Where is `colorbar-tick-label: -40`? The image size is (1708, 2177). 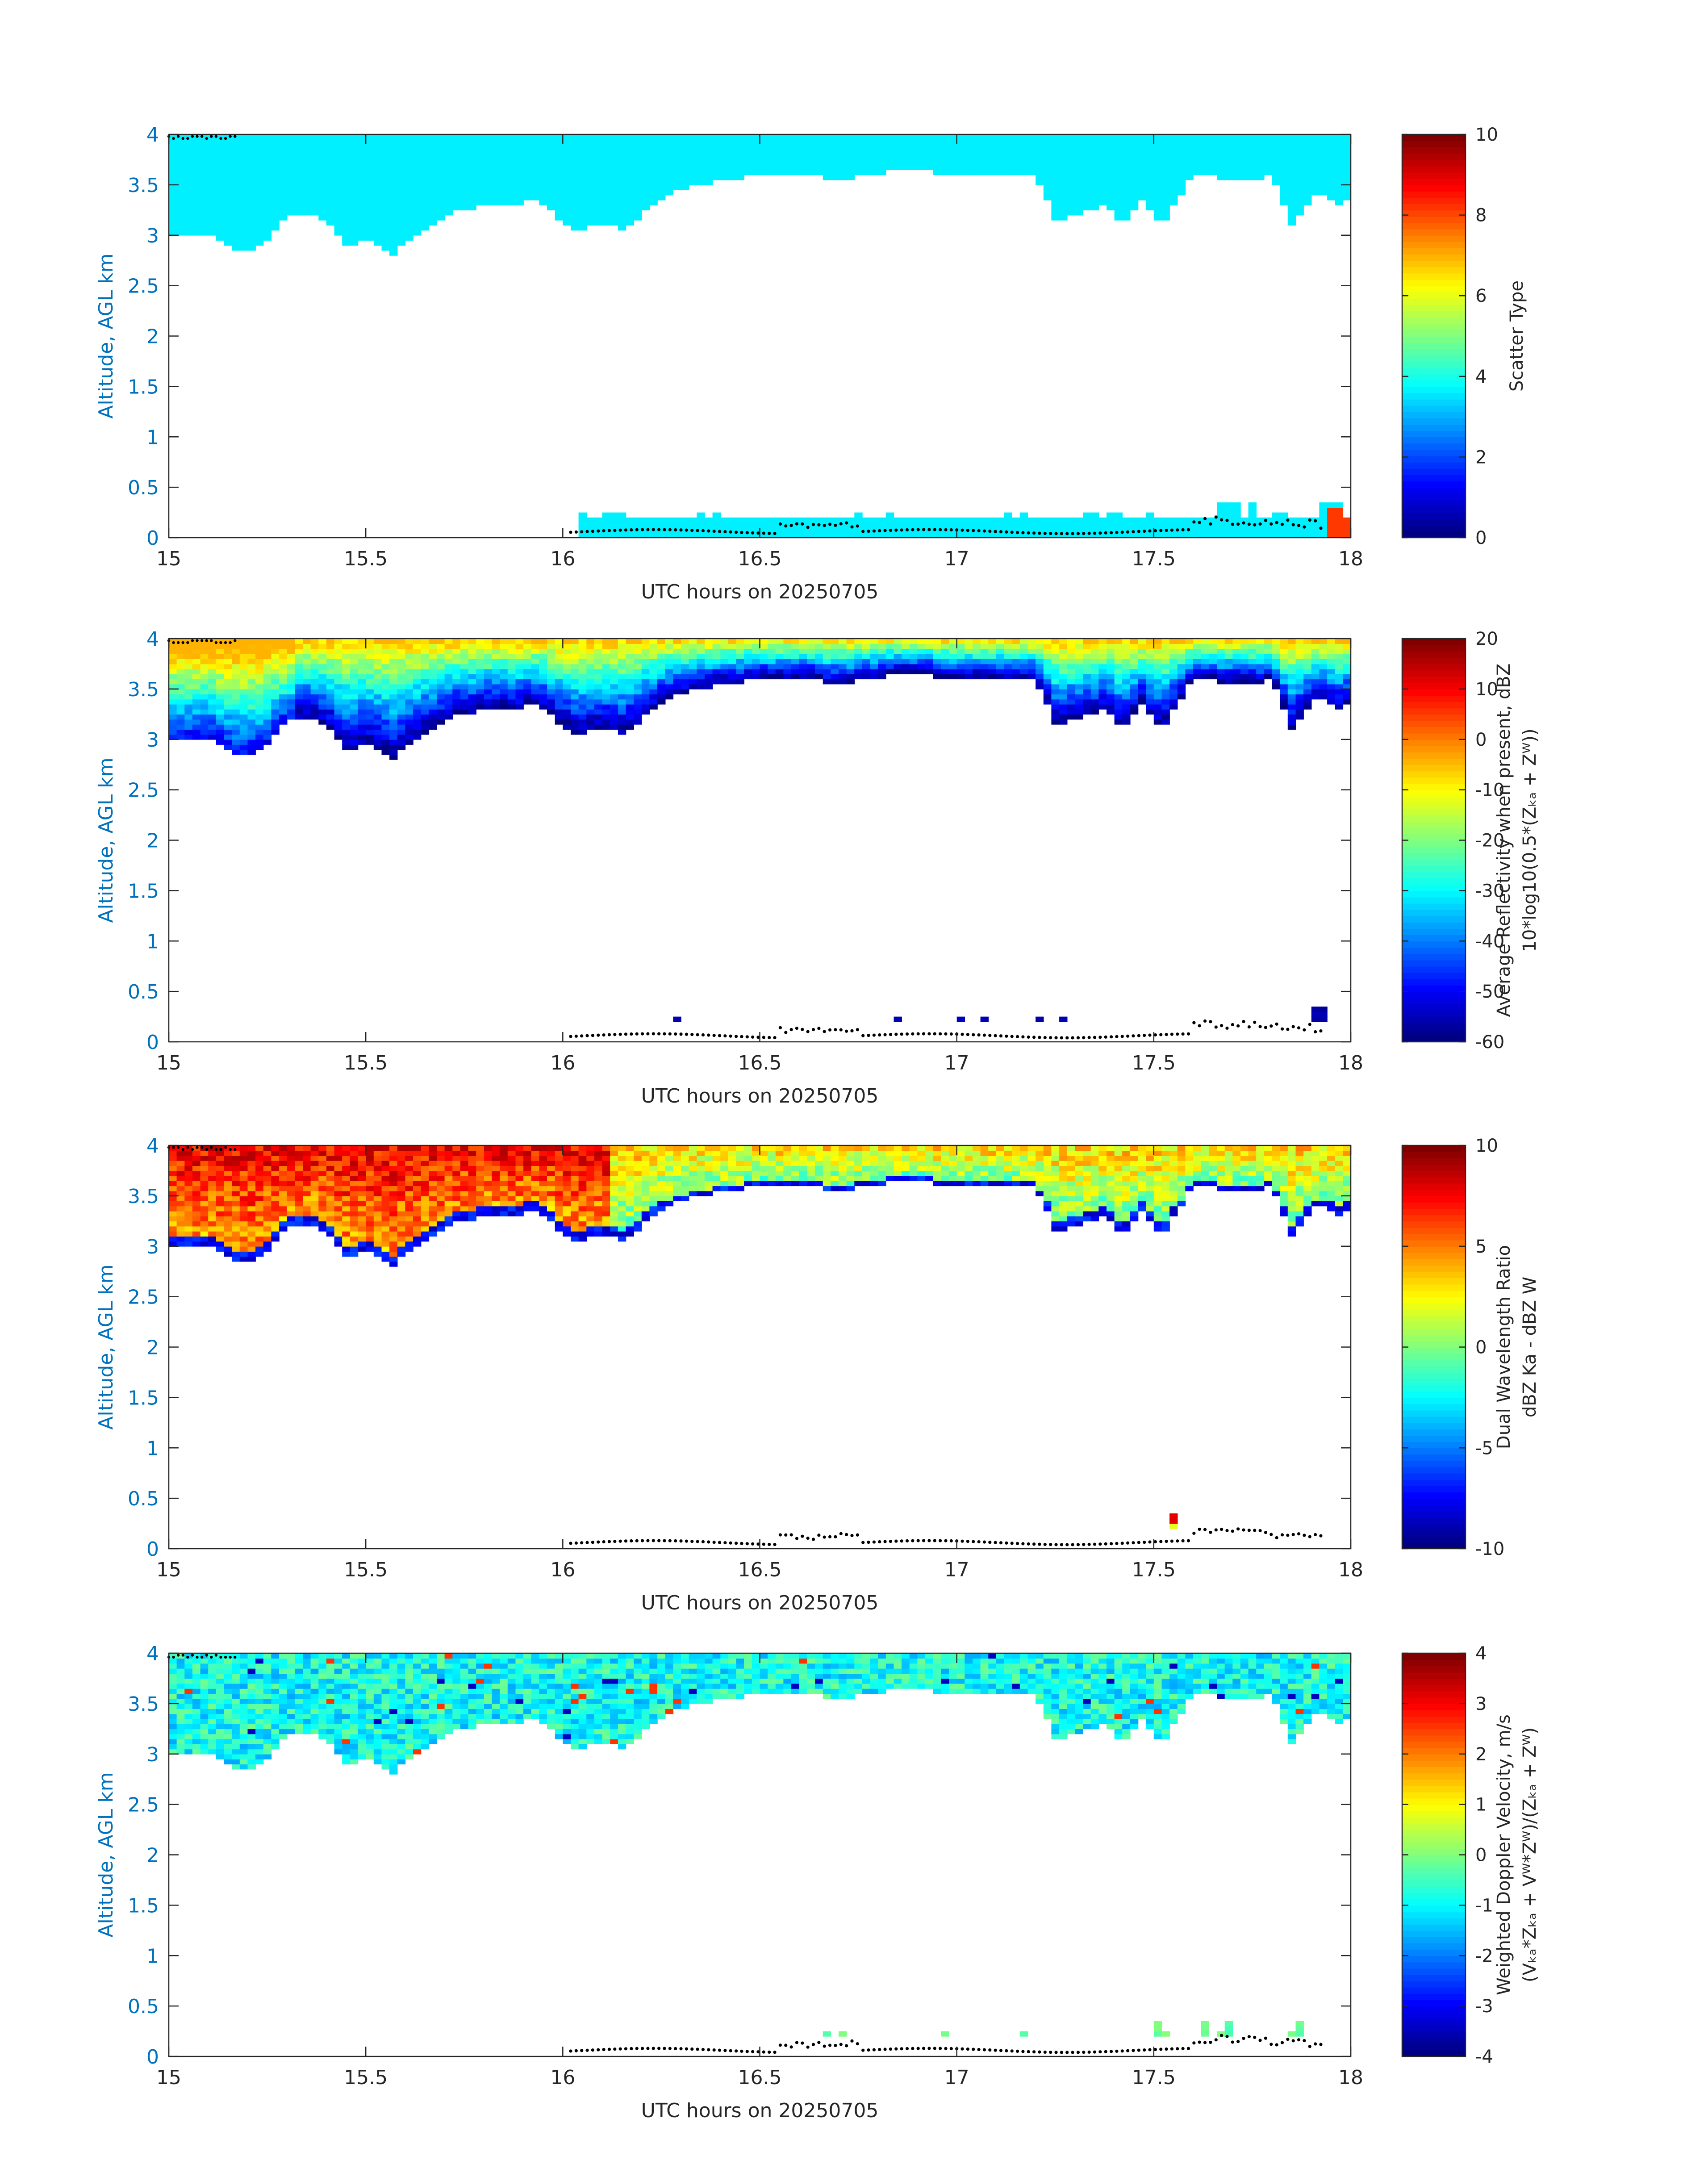
colorbar-tick-label: -40 is located at coordinates (1489, 941).